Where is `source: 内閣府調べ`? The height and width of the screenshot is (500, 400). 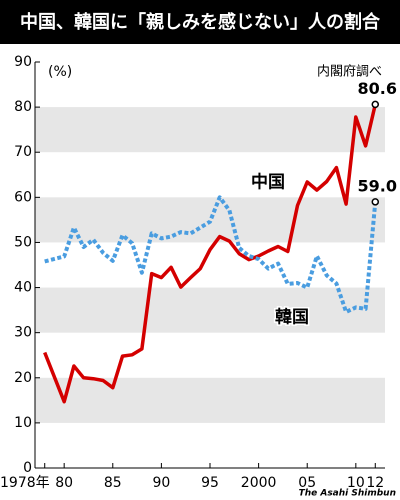 source: 内閣府調べ is located at coordinates (349, 72).